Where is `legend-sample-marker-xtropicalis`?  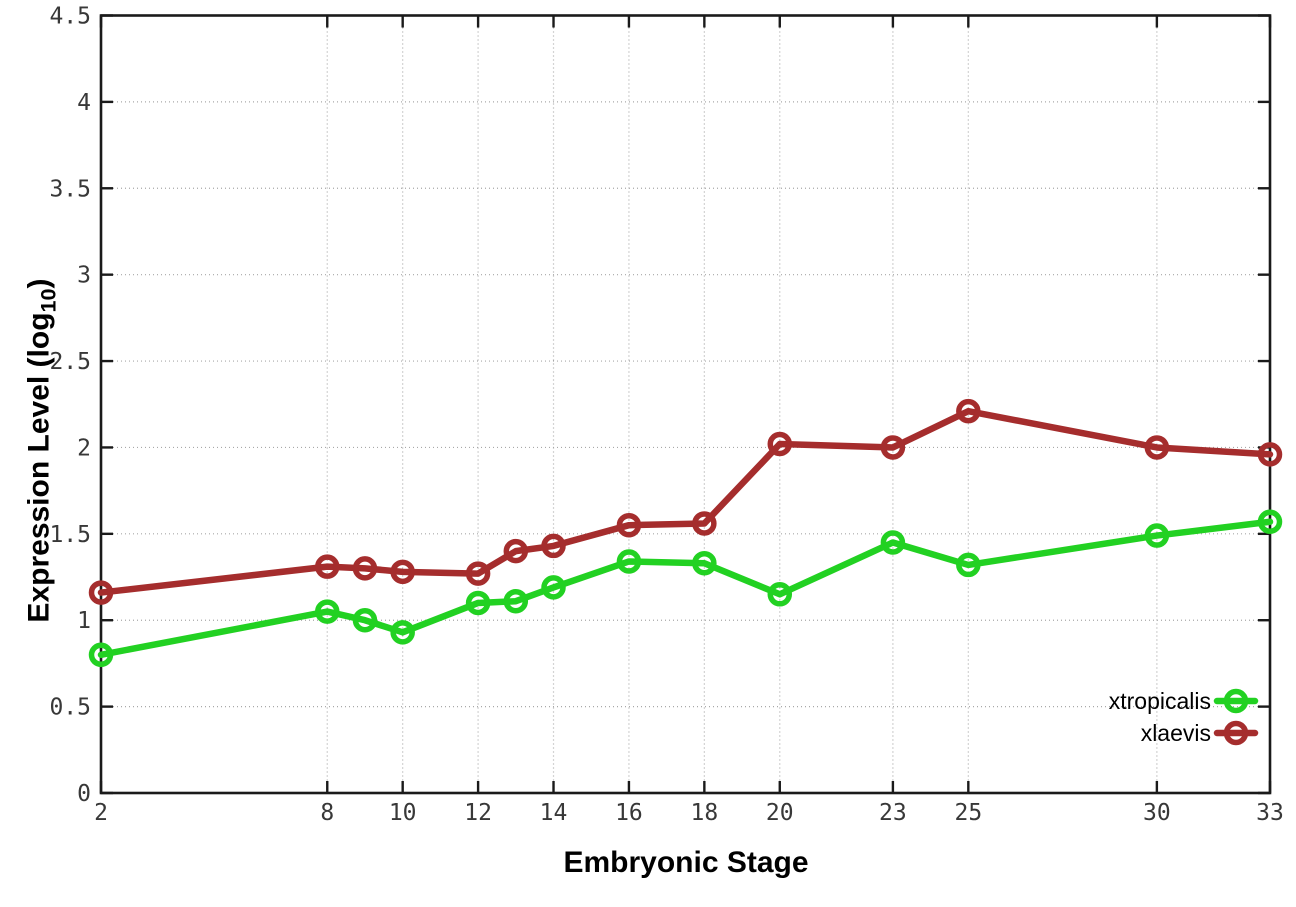 legend-sample-marker-xtropicalis is located at coordinates (1236, 701).